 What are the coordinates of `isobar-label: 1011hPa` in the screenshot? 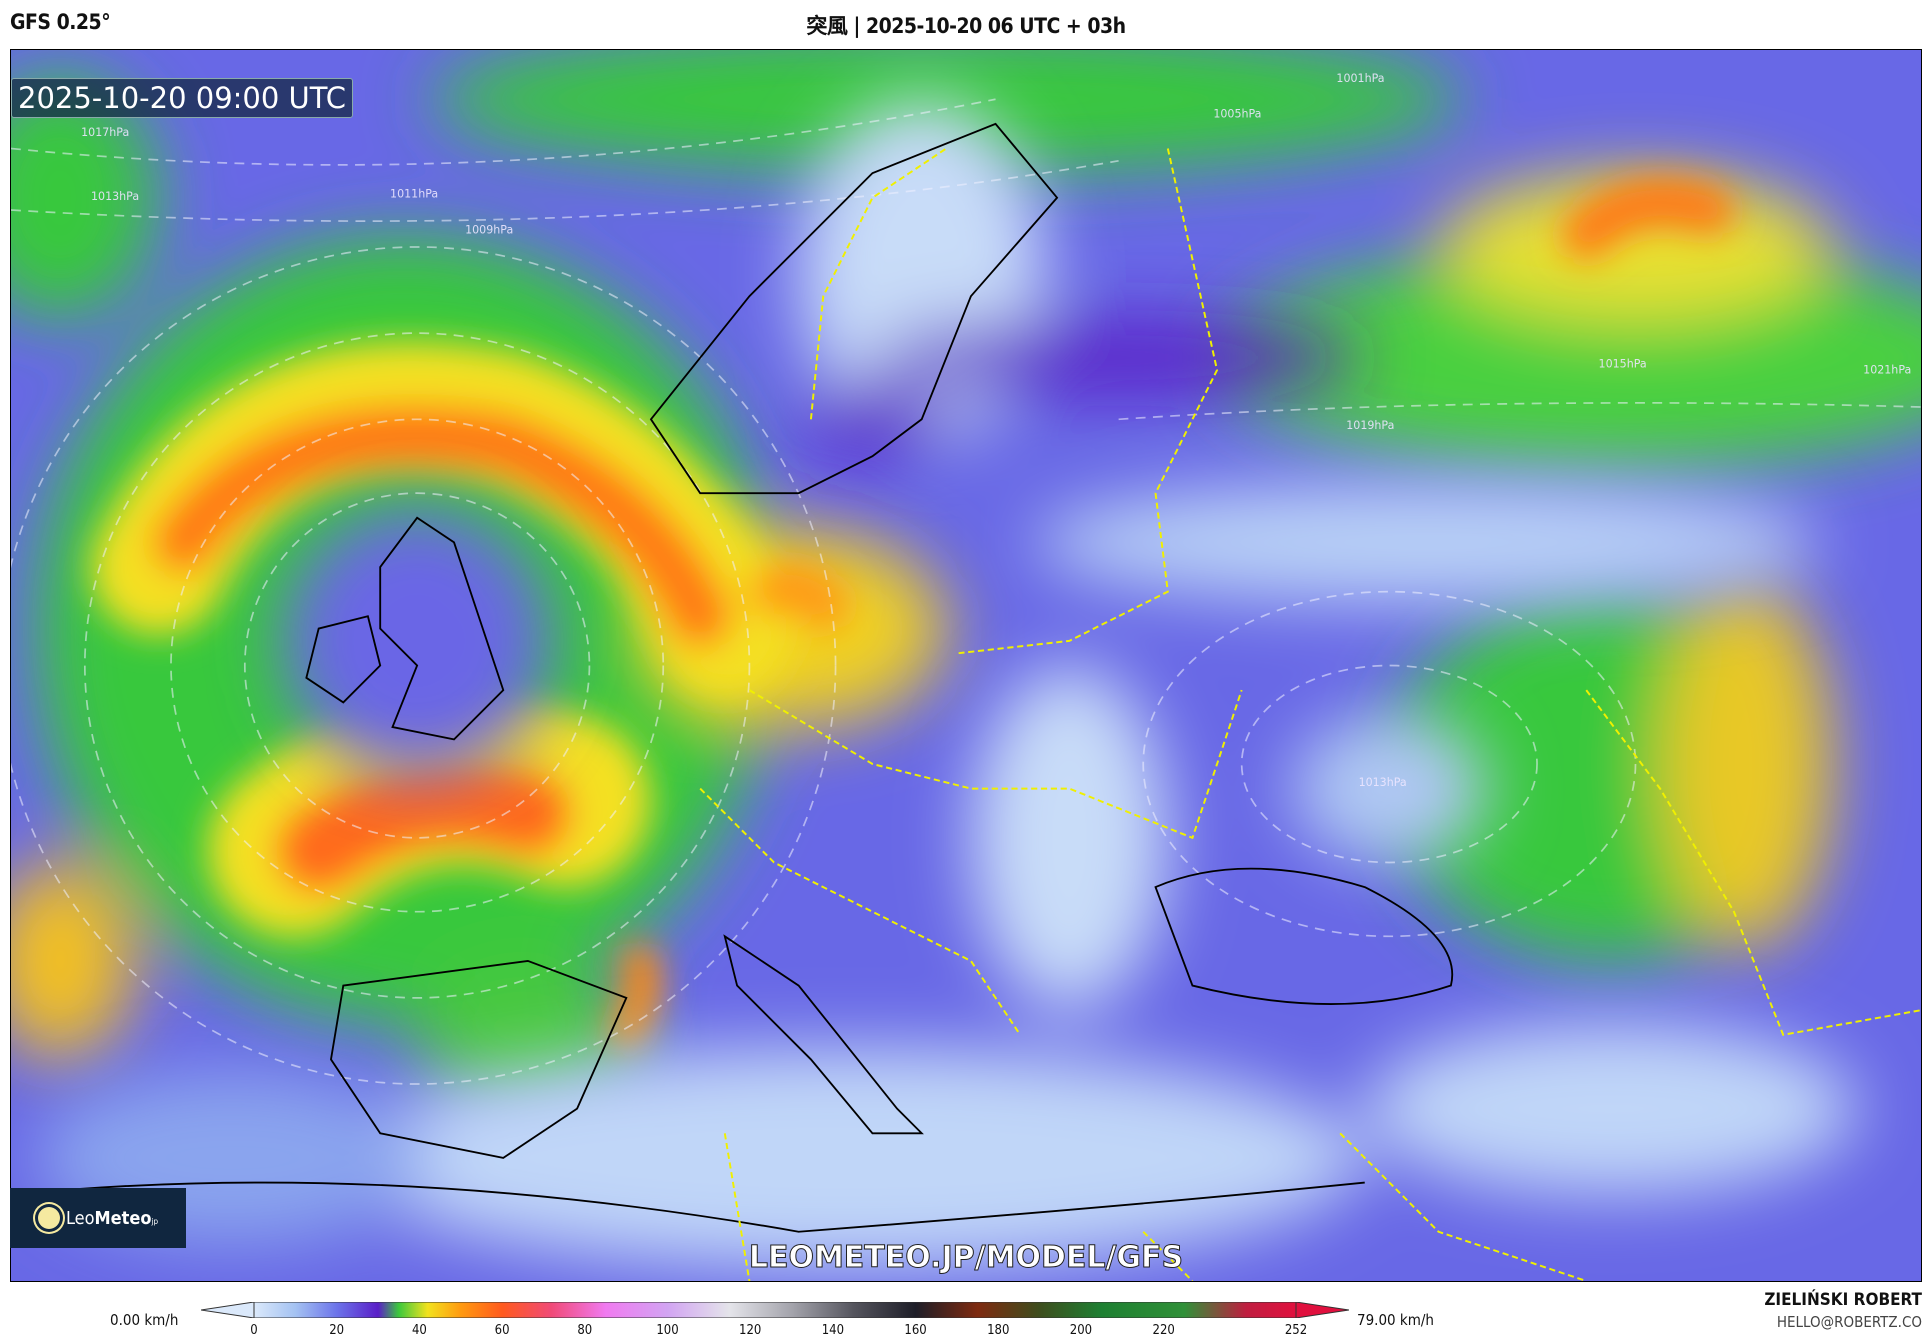 It's located at (414, 194).